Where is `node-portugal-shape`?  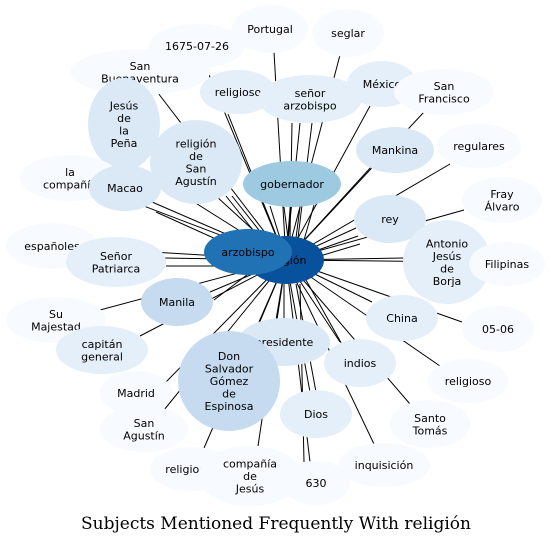 node-portugal-shape is located at coordinates (270, 29).